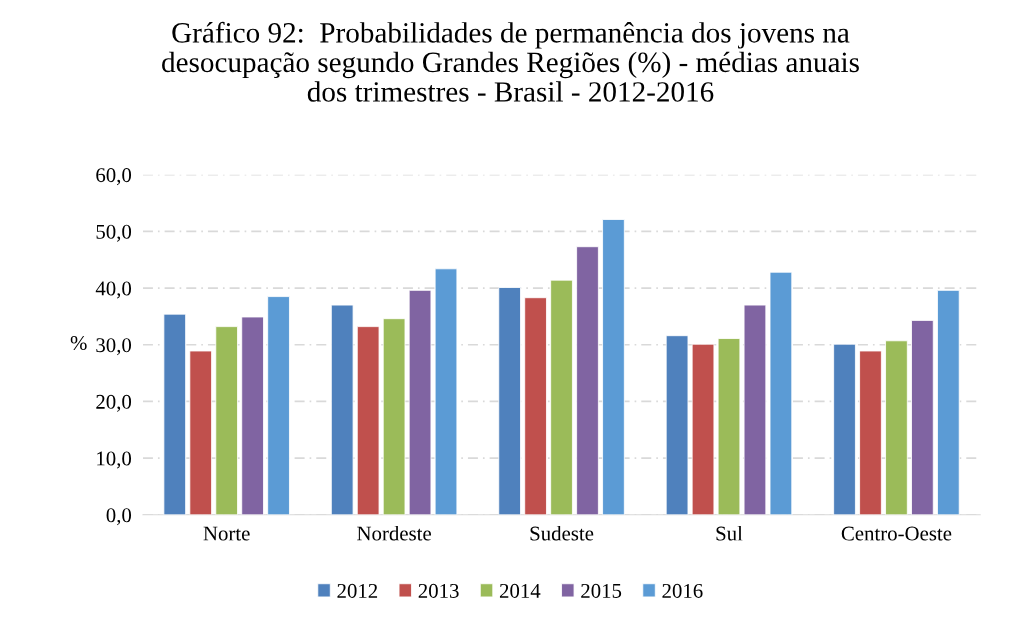 The image size is (1021, 624). Describe the element at coordinates (682, 590) in the screenshot. I see `legend-label: 2016` at that location.